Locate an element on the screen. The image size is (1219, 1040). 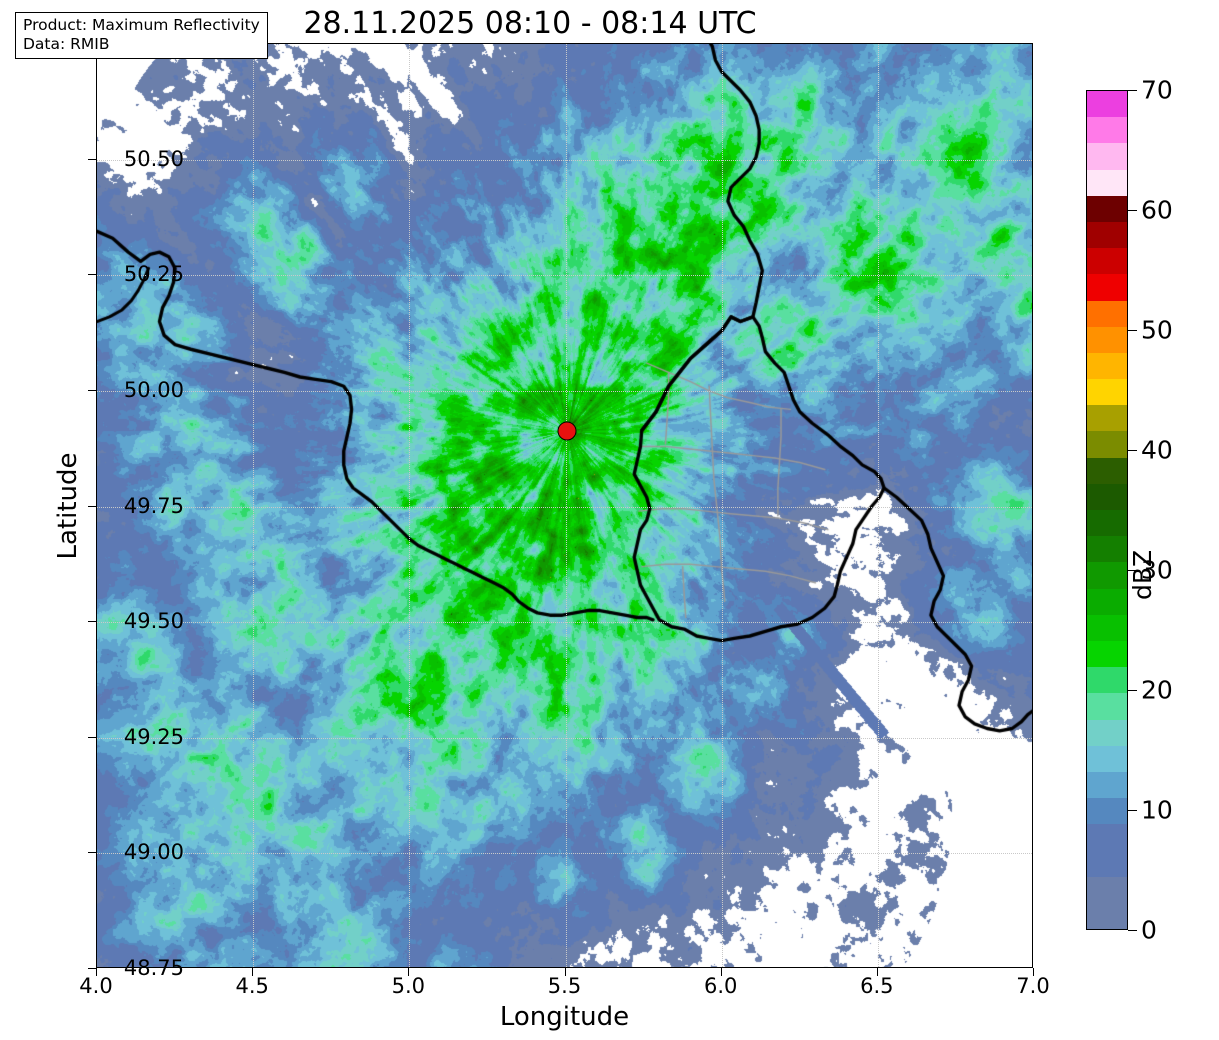
colorbar-tick-label: 30 is located at coordinates (1157, 570).